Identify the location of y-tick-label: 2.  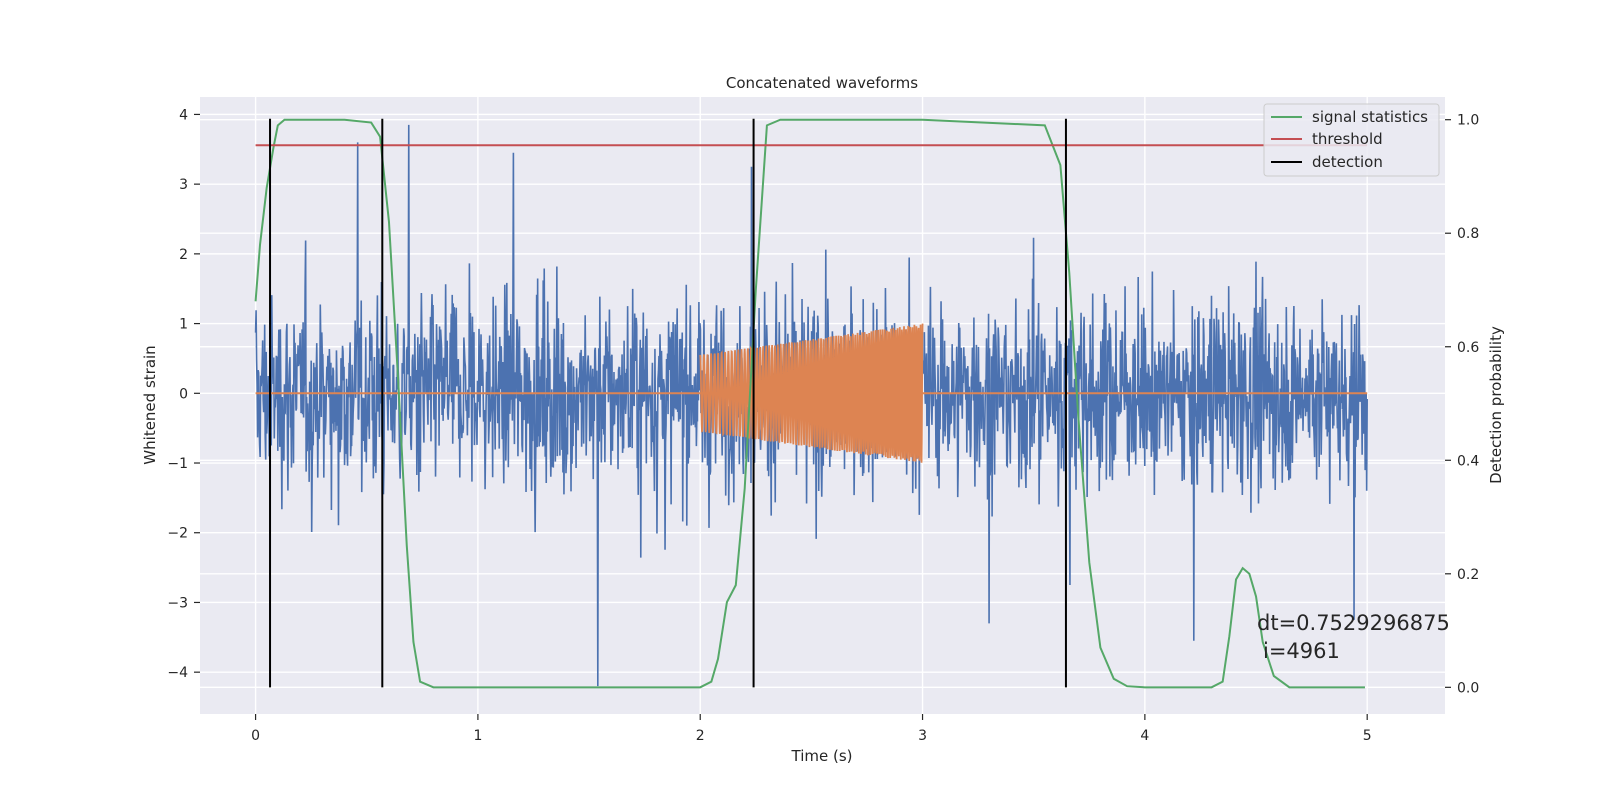
(183, 255).